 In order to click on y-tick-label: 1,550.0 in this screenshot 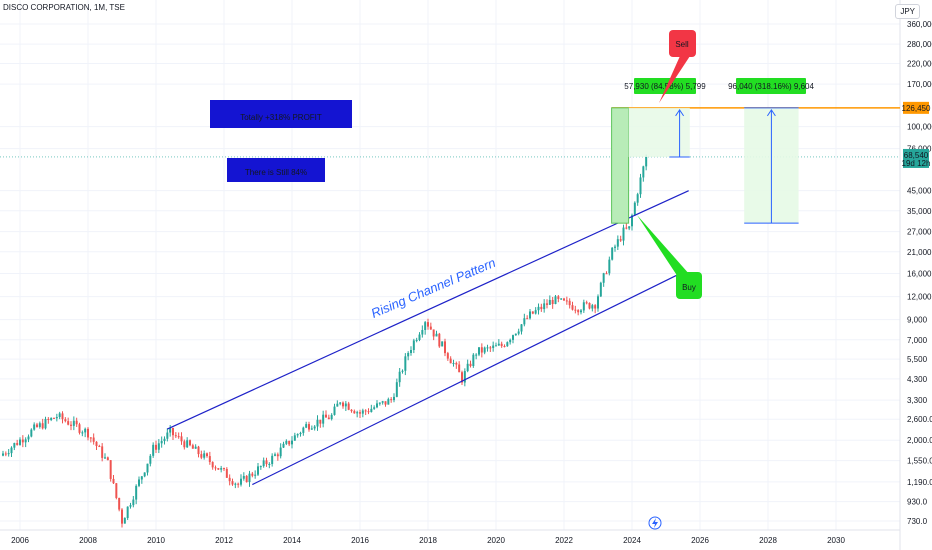, I will do `click(919, 461)`.